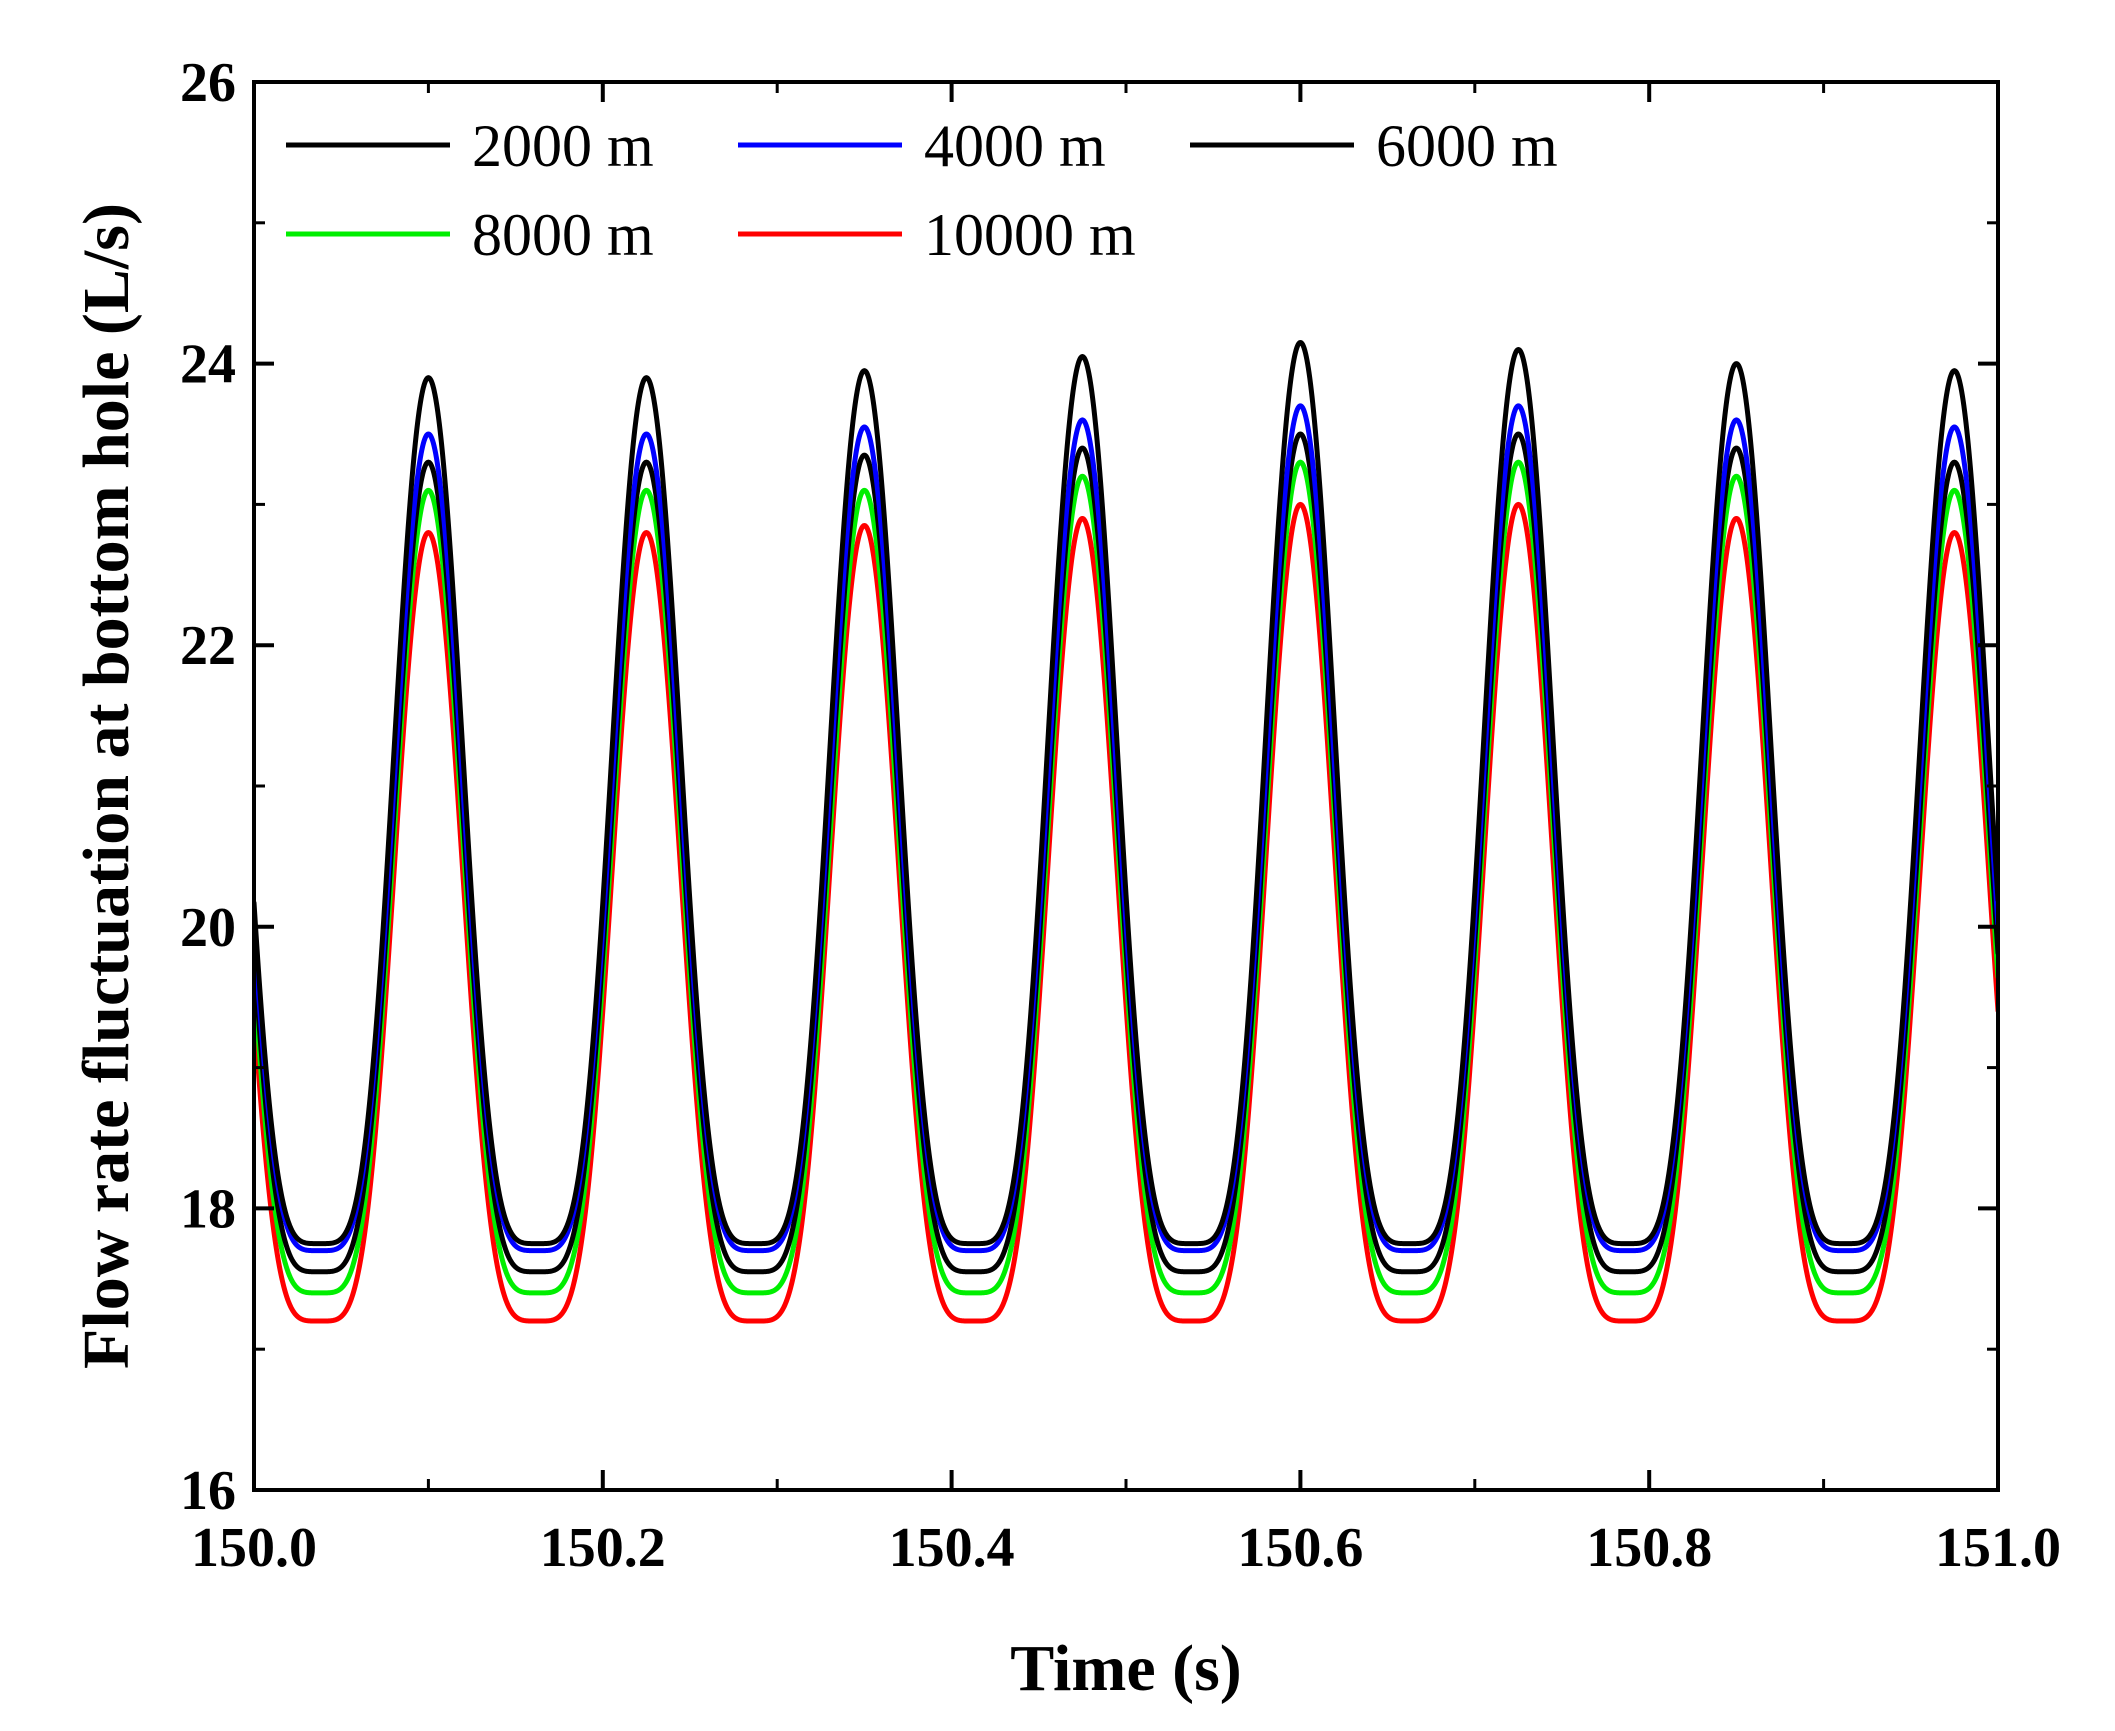 This screenshot has width=2115, height=1731. Describe the element at coordinates (208, 83) in the screenshot. I see `y-tick-label: 26` at that location.